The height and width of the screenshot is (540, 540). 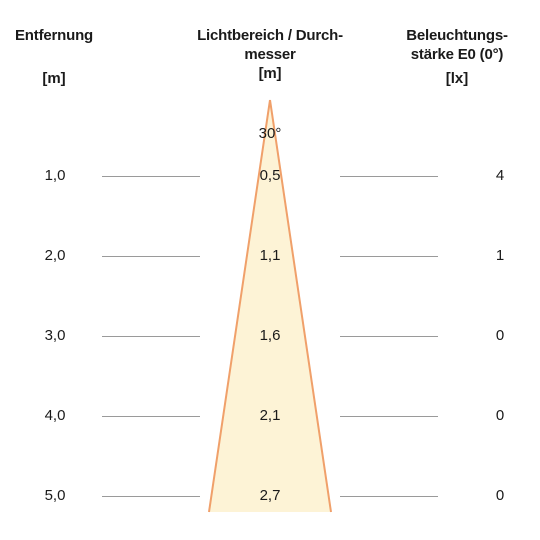 What do you see at coordinates (55, 175) in the screenshot?
I see `distance-value: 1,0` at bounding box center [55, 175].